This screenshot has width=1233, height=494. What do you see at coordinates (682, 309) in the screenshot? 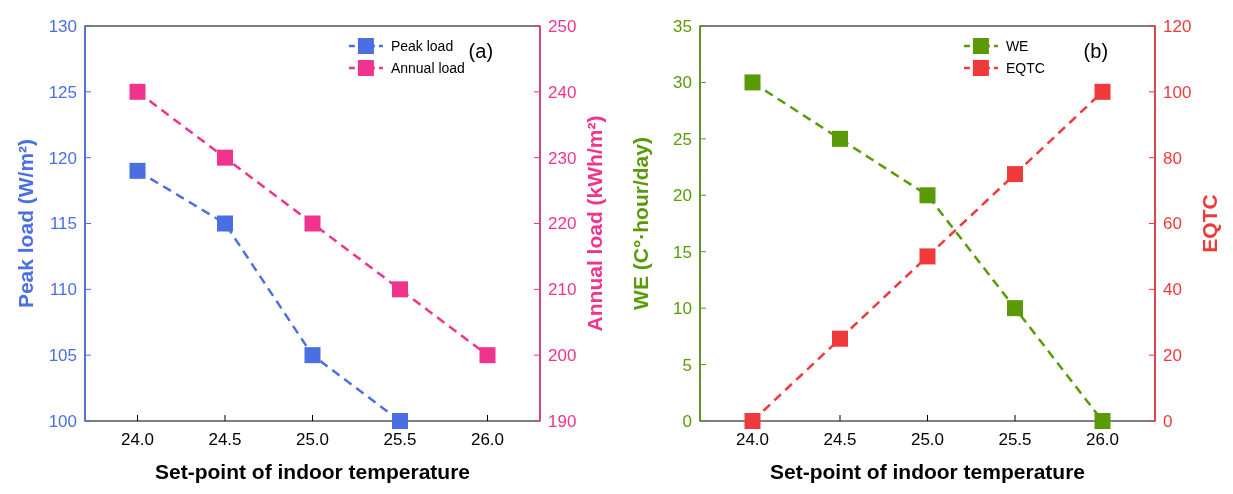
I see `y-tick-label: 10` at bounding box center [682, 309].